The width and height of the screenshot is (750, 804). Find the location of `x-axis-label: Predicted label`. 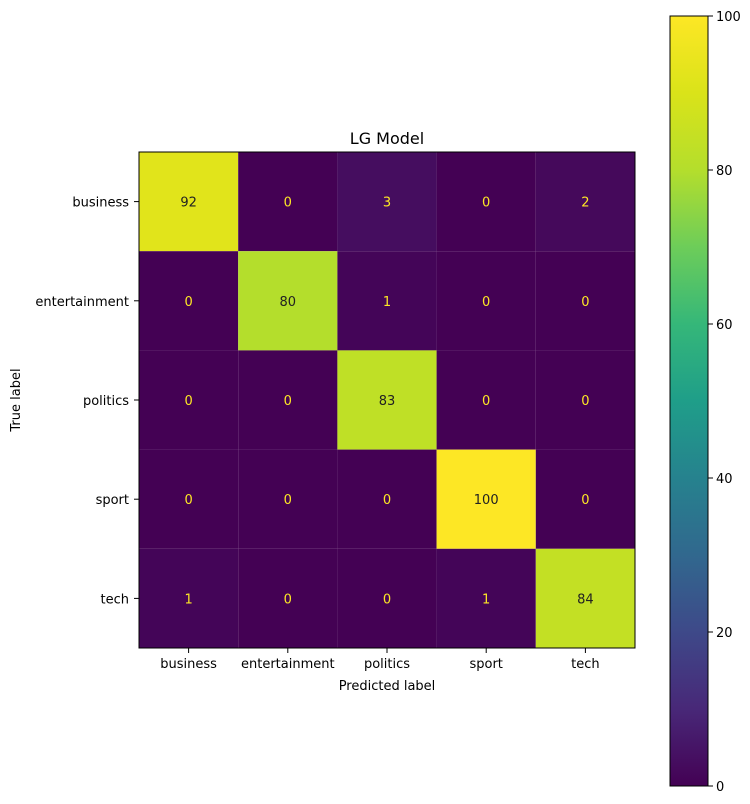

x-axis-label: Predicted label is located at coordinates (387, 686).